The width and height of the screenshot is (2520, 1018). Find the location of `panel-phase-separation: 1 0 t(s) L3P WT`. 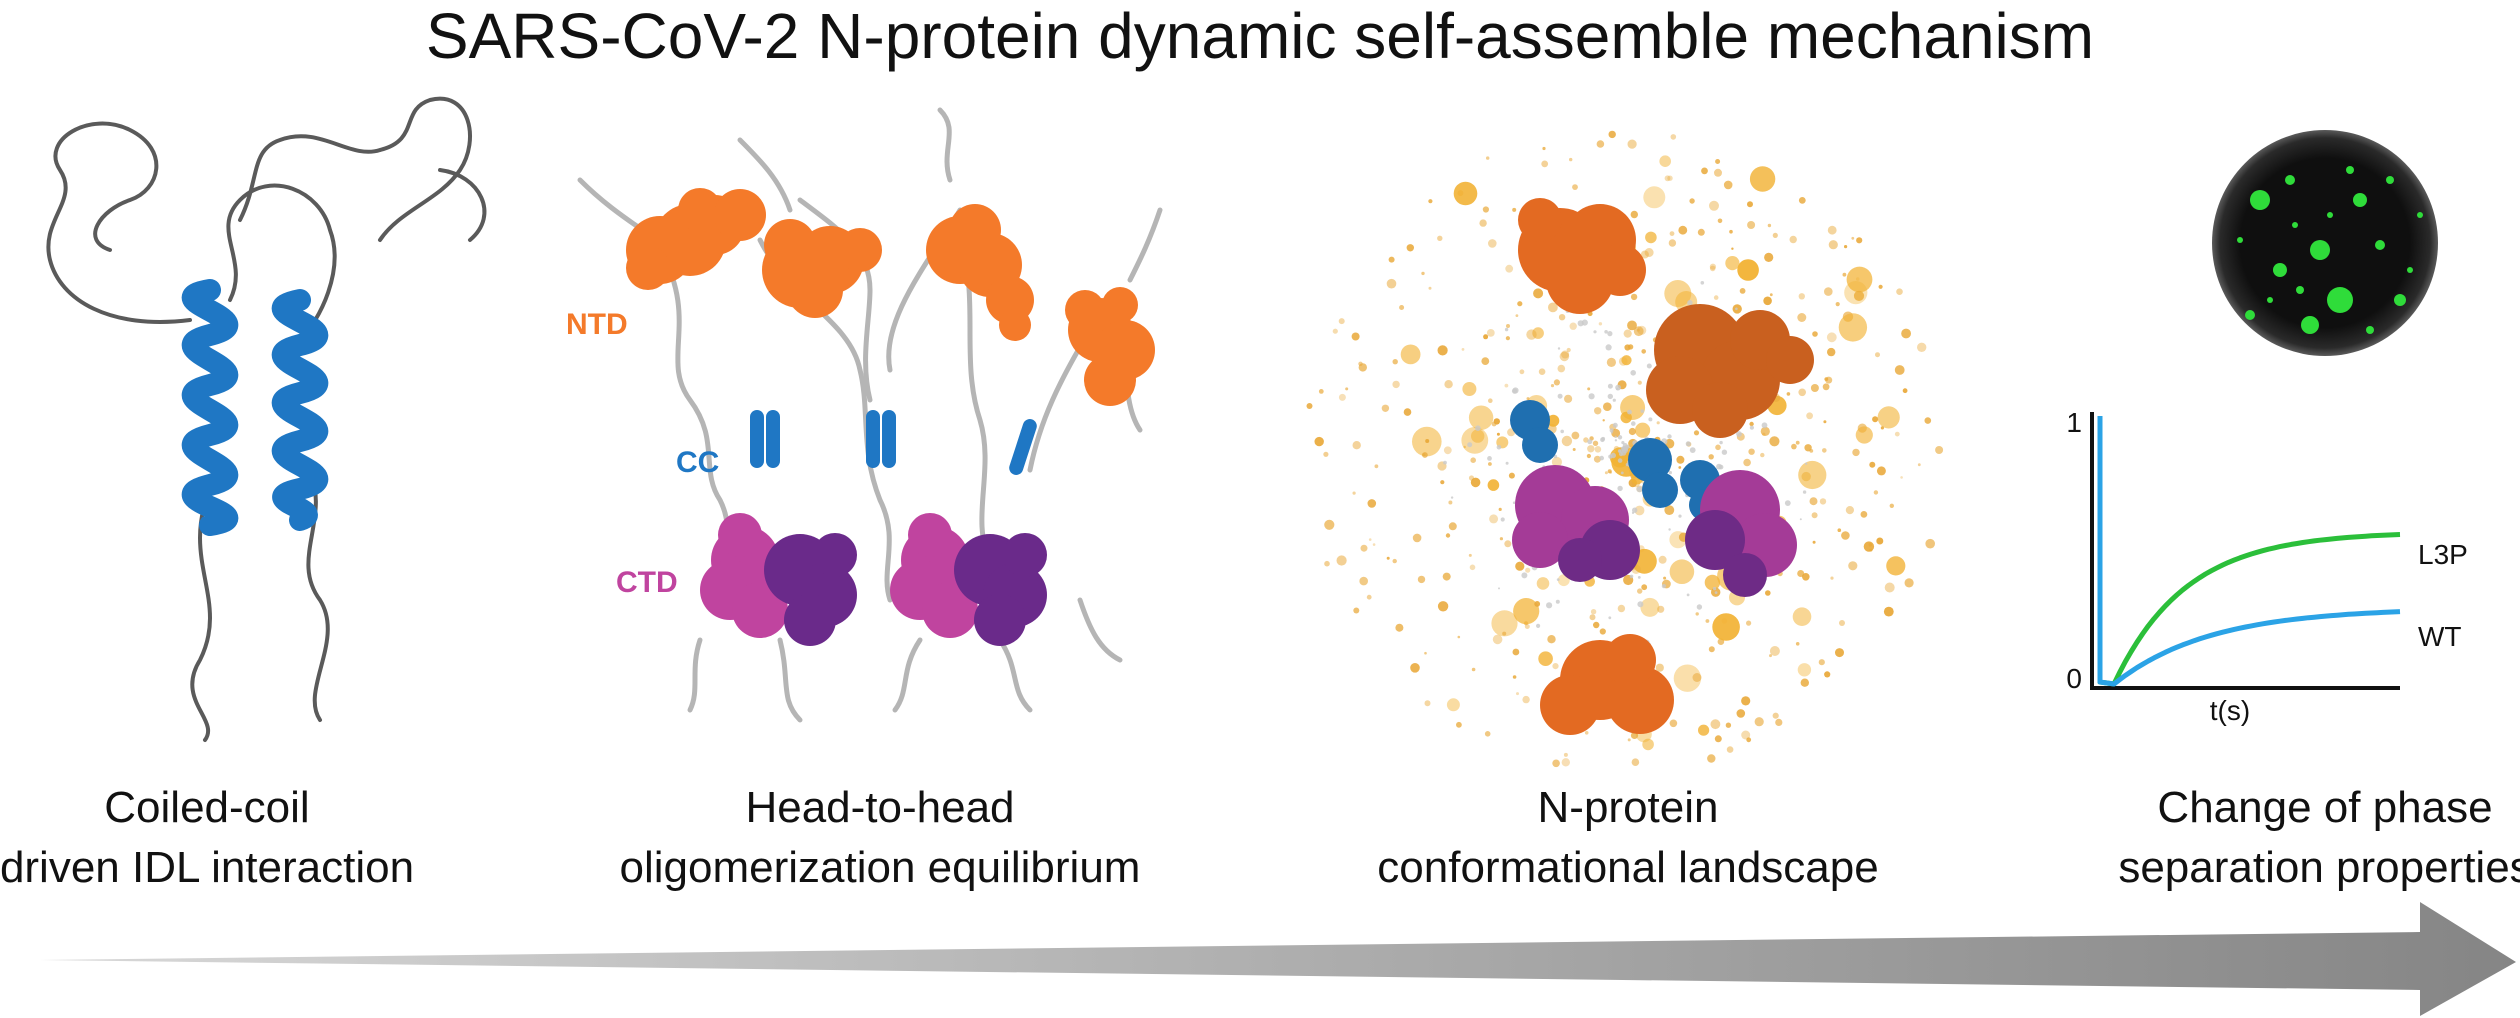

panel-phase-separation: 1 0 t(s) L3P WT is located at coordinates (2267, 428).